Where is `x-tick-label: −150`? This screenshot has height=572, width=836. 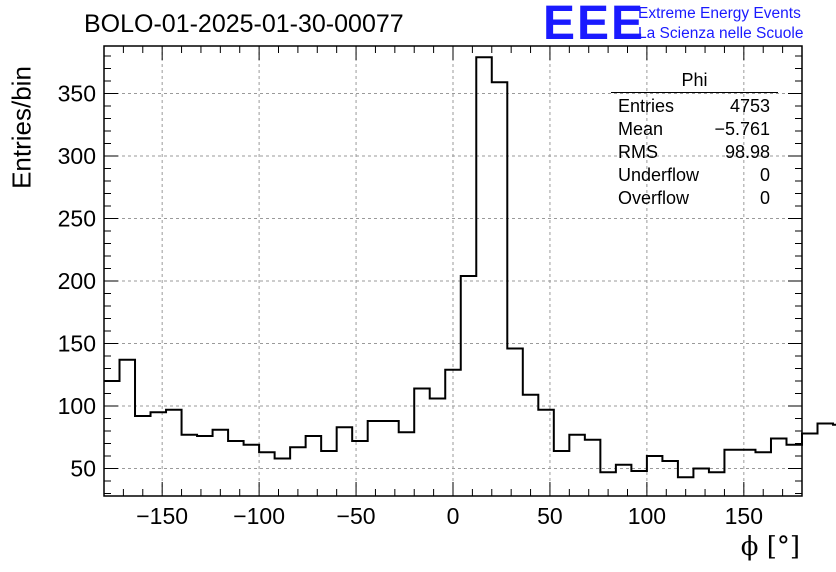
x-tick-label: −150 is located at coordinates (162, 516).